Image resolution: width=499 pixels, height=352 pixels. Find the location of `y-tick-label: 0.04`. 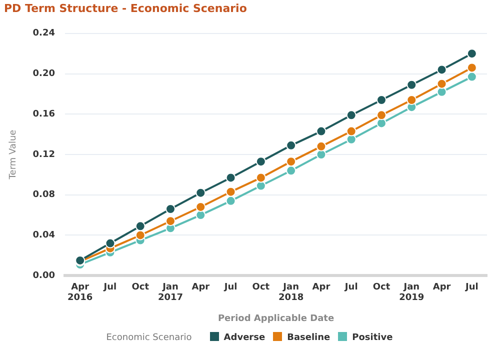

y-tick-label: 0.04 is located at coordinates (44, 235).